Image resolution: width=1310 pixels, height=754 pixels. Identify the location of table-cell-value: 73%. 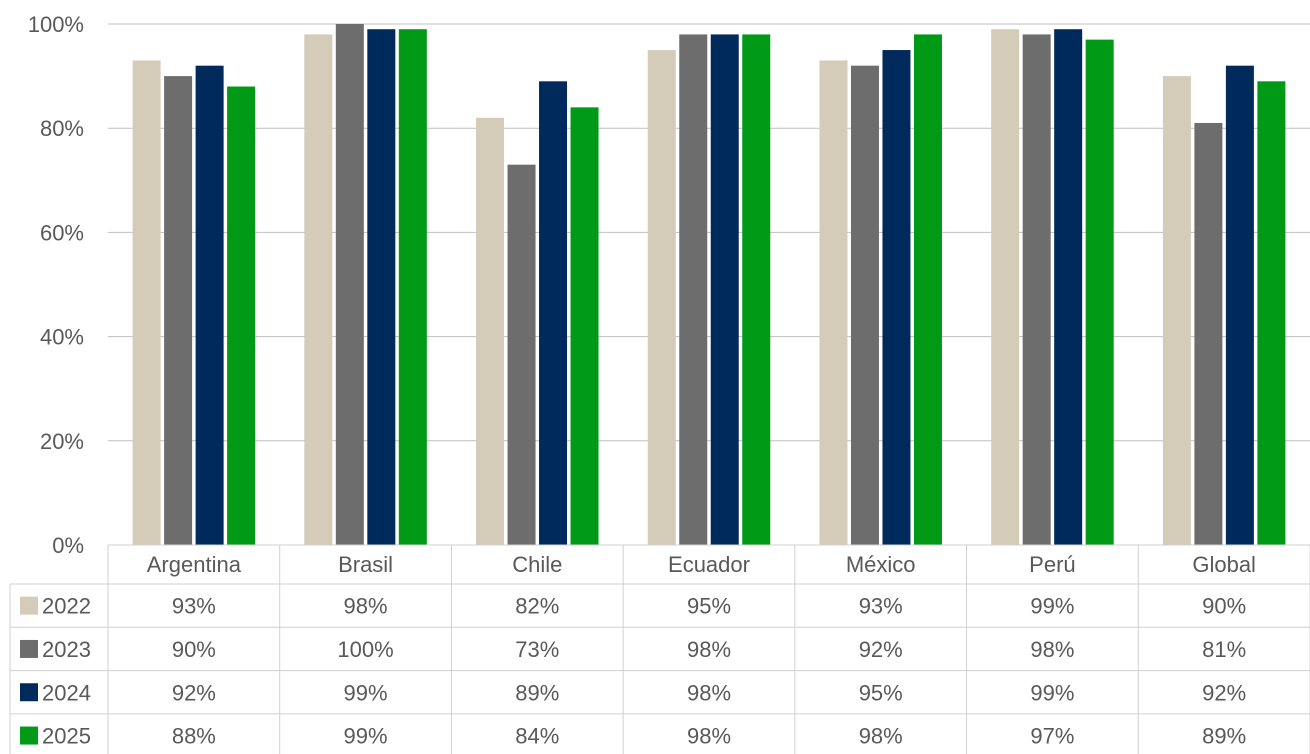
(537, 649).